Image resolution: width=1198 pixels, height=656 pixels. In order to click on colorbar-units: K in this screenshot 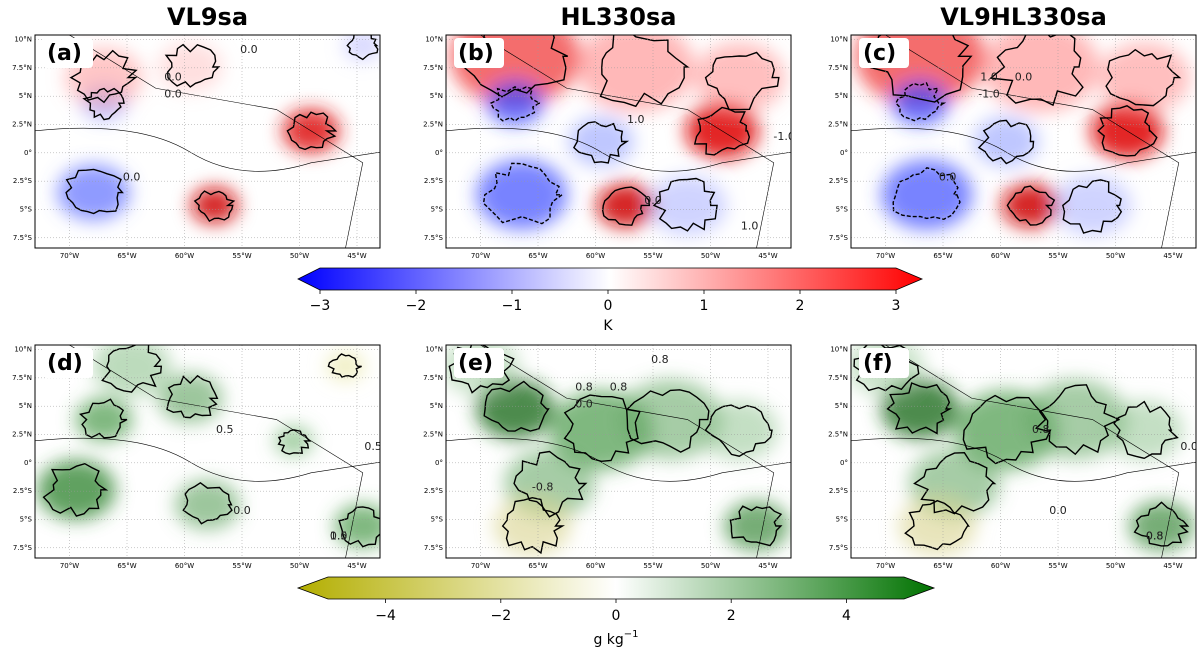, I will do `click(608, 326)`.